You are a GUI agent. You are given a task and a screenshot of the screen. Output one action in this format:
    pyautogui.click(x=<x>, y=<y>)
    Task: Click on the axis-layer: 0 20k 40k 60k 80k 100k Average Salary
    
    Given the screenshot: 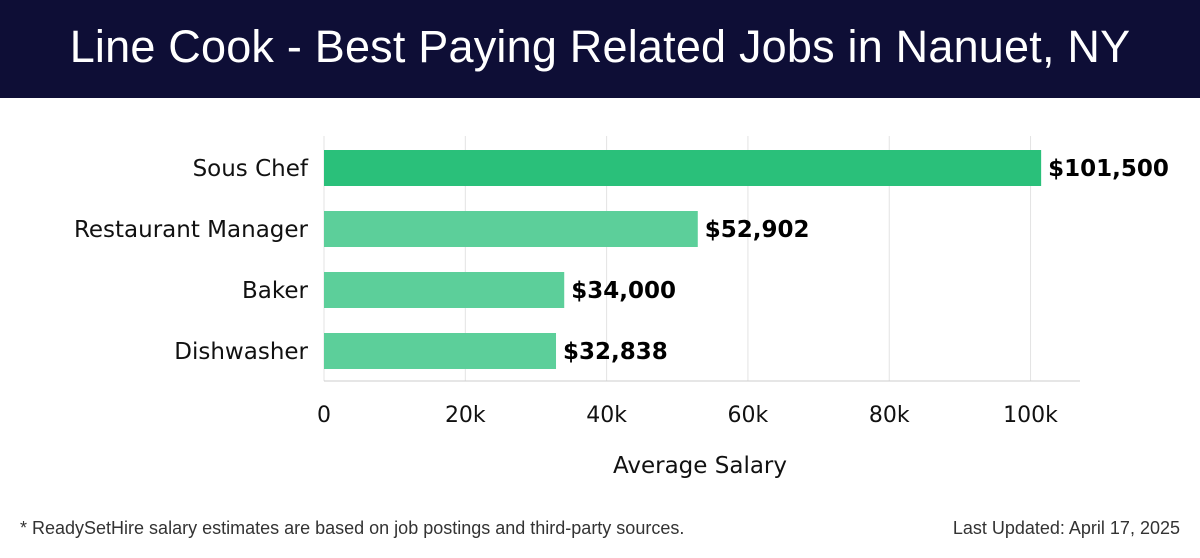 What is the action you would take?
    pyautogui.click(x=698, y=429)
    